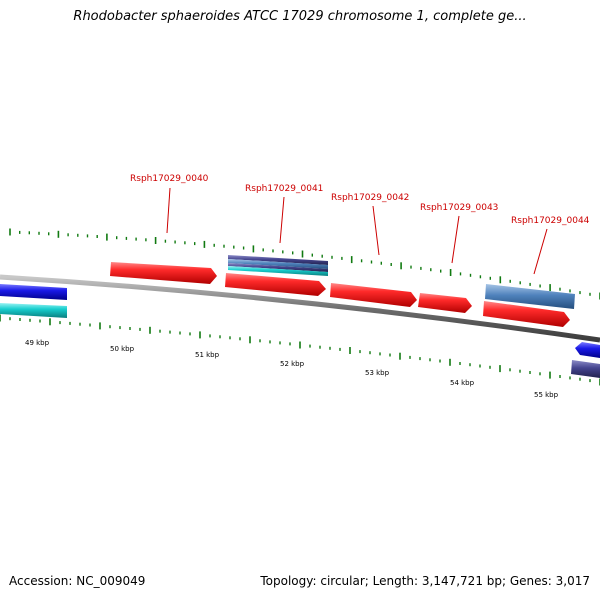 This screenshot has height=600, width=600. Describe the element at coordinates (284, 189) in the screenshot. I see `gene-label-0041: Rsph17029_0041` at that location.